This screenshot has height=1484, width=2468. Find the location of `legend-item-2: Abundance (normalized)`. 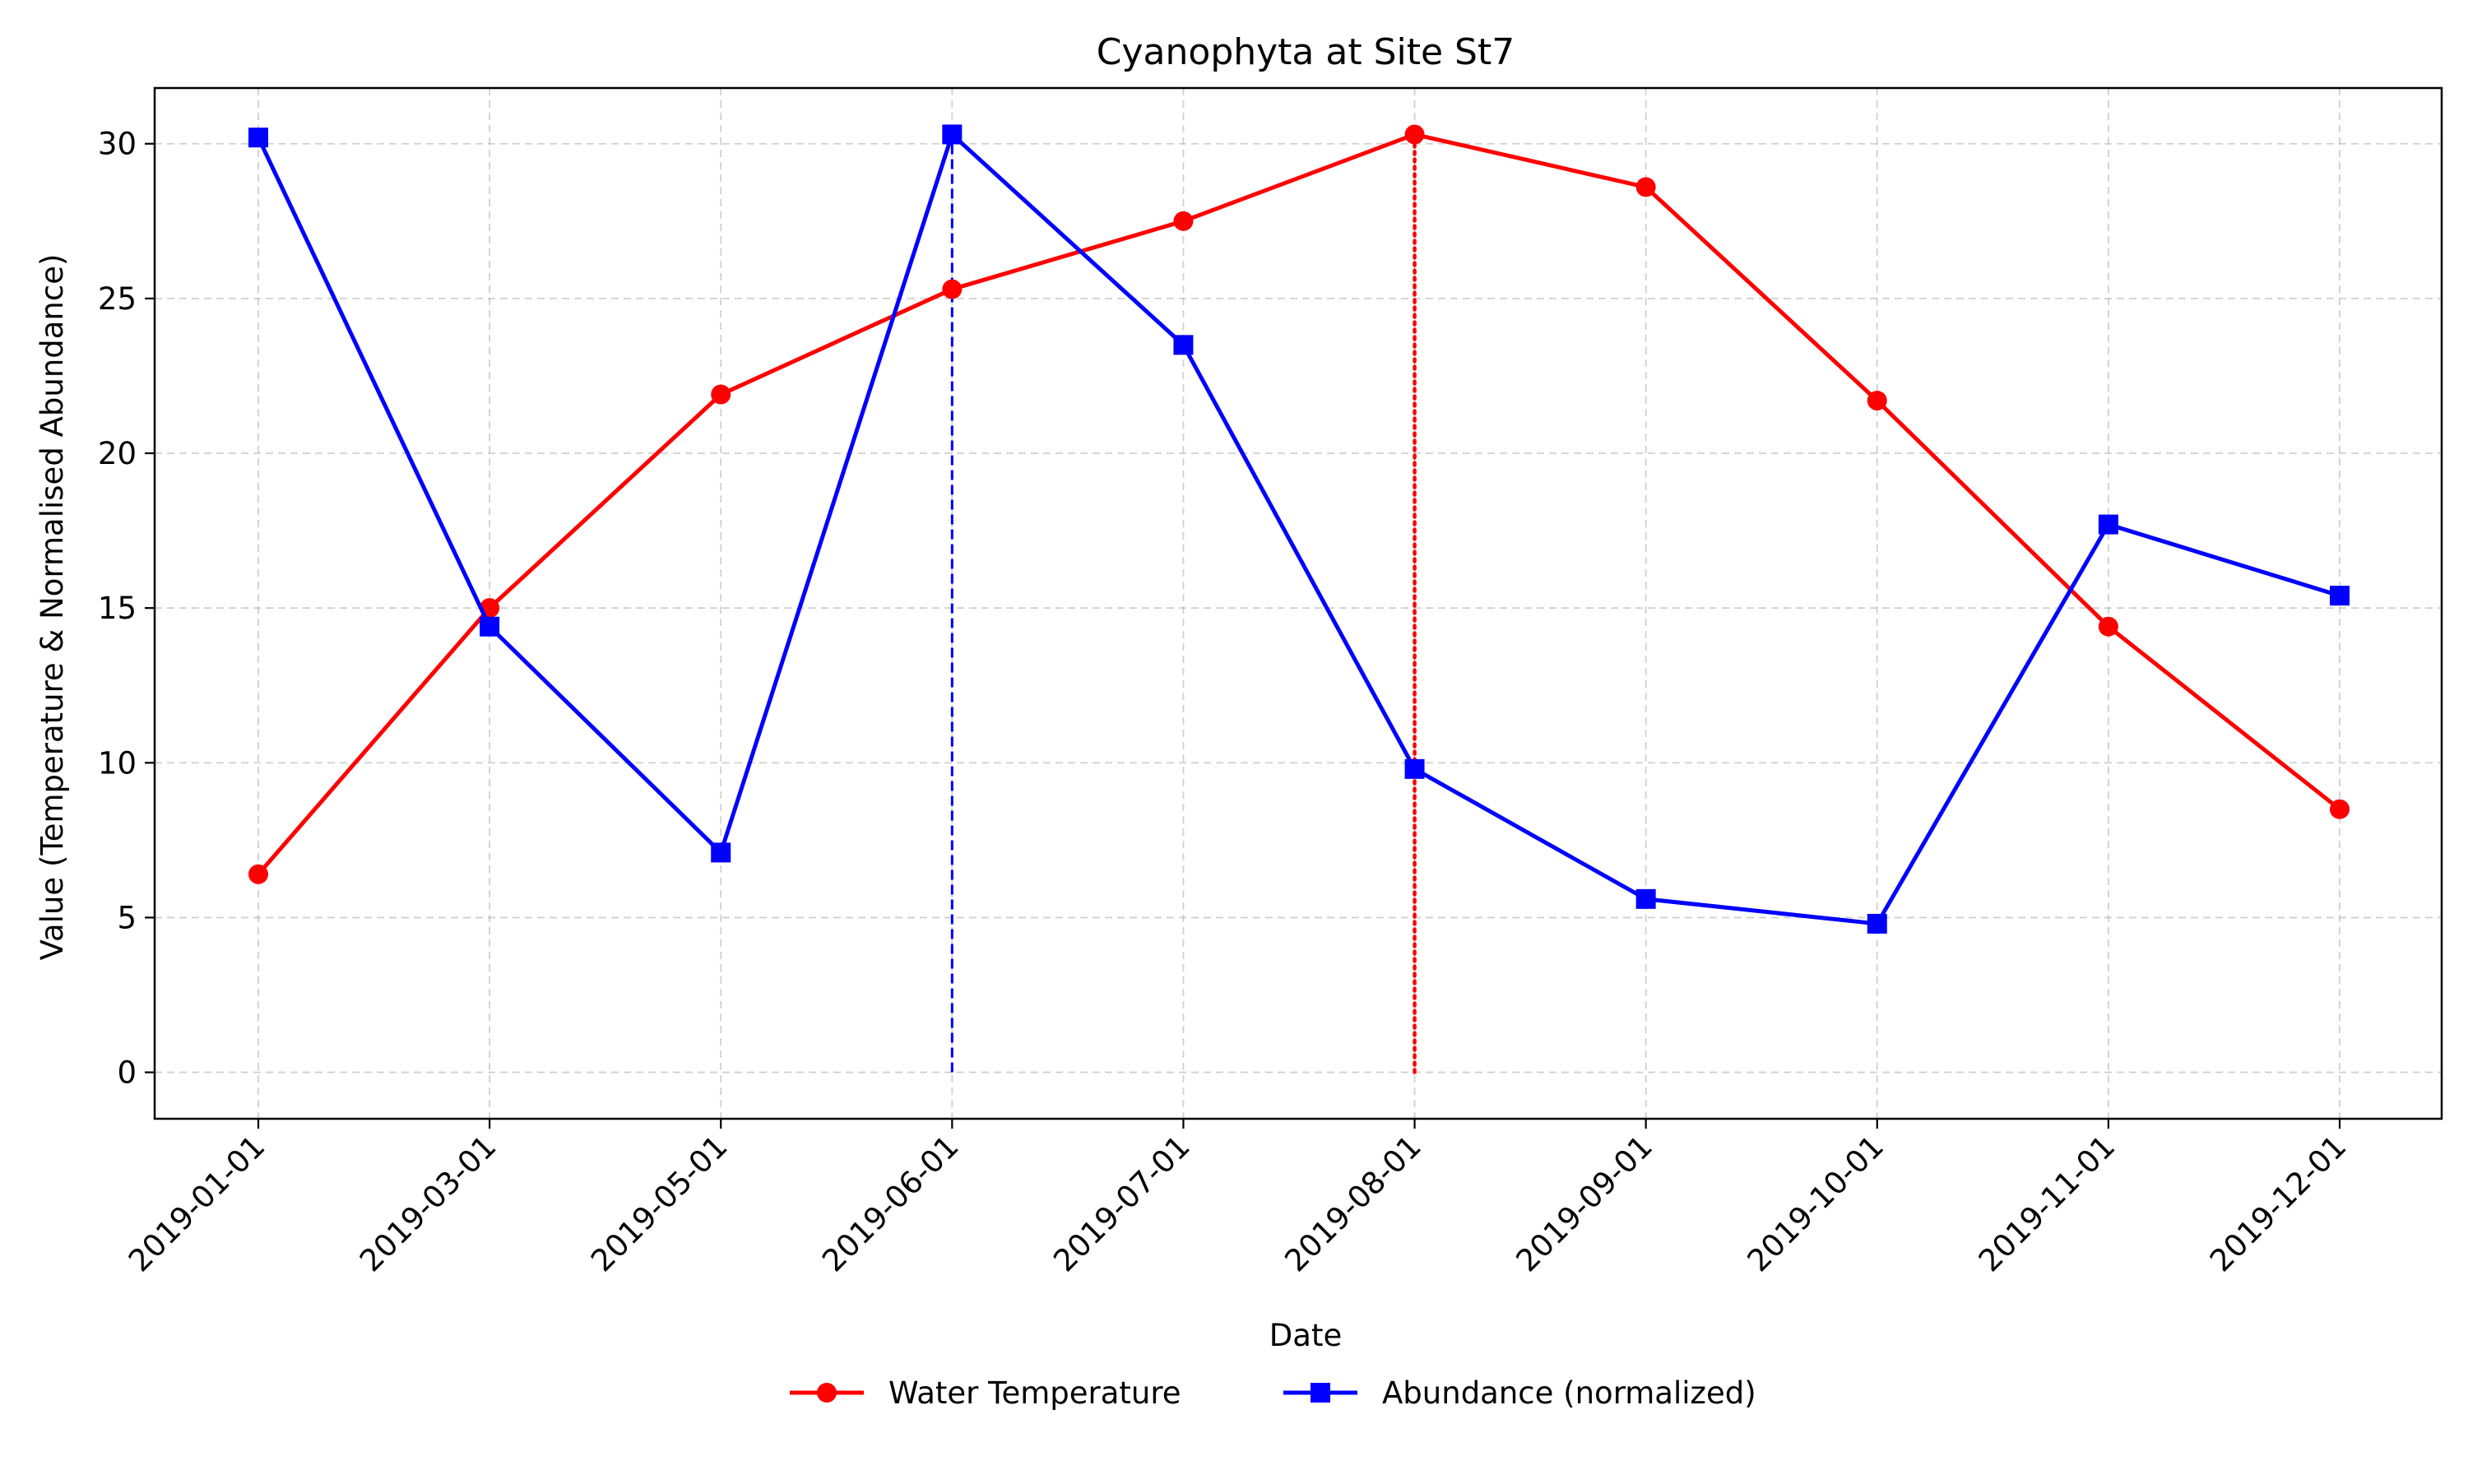

legend-item-2: Abundance (normalized) is located at coordinates (1519, 1393).